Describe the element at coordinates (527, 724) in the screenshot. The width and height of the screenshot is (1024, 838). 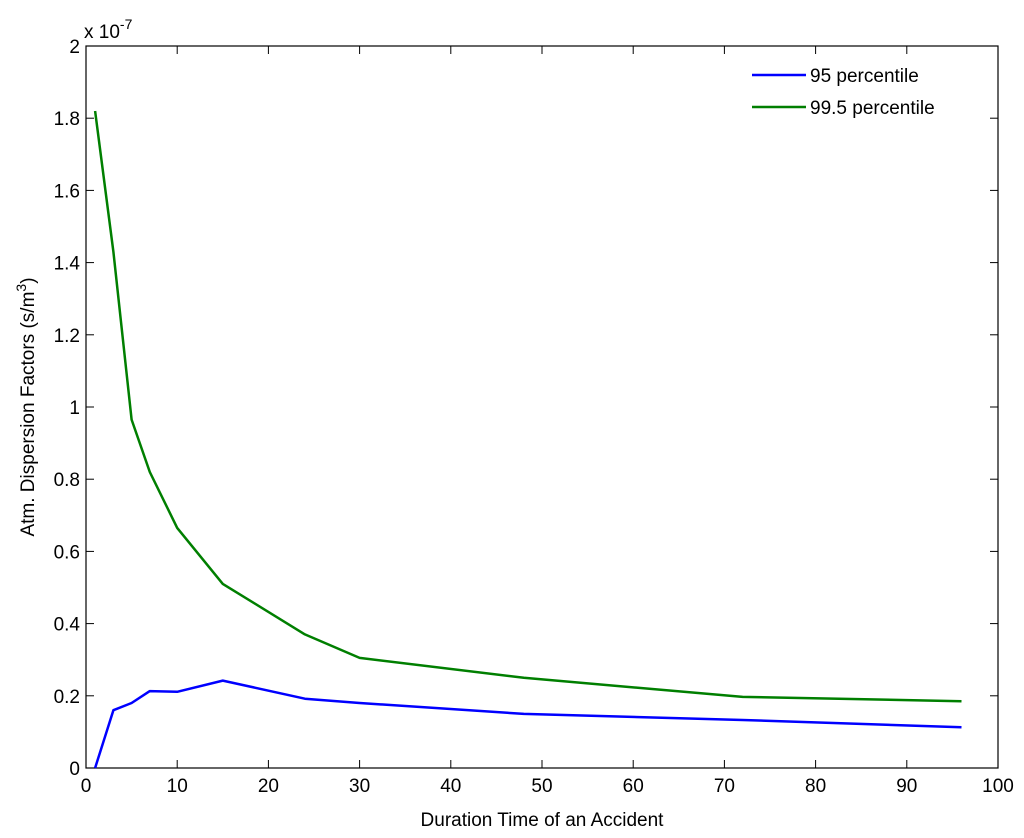
I see `series-line-95-percentile` at that location.